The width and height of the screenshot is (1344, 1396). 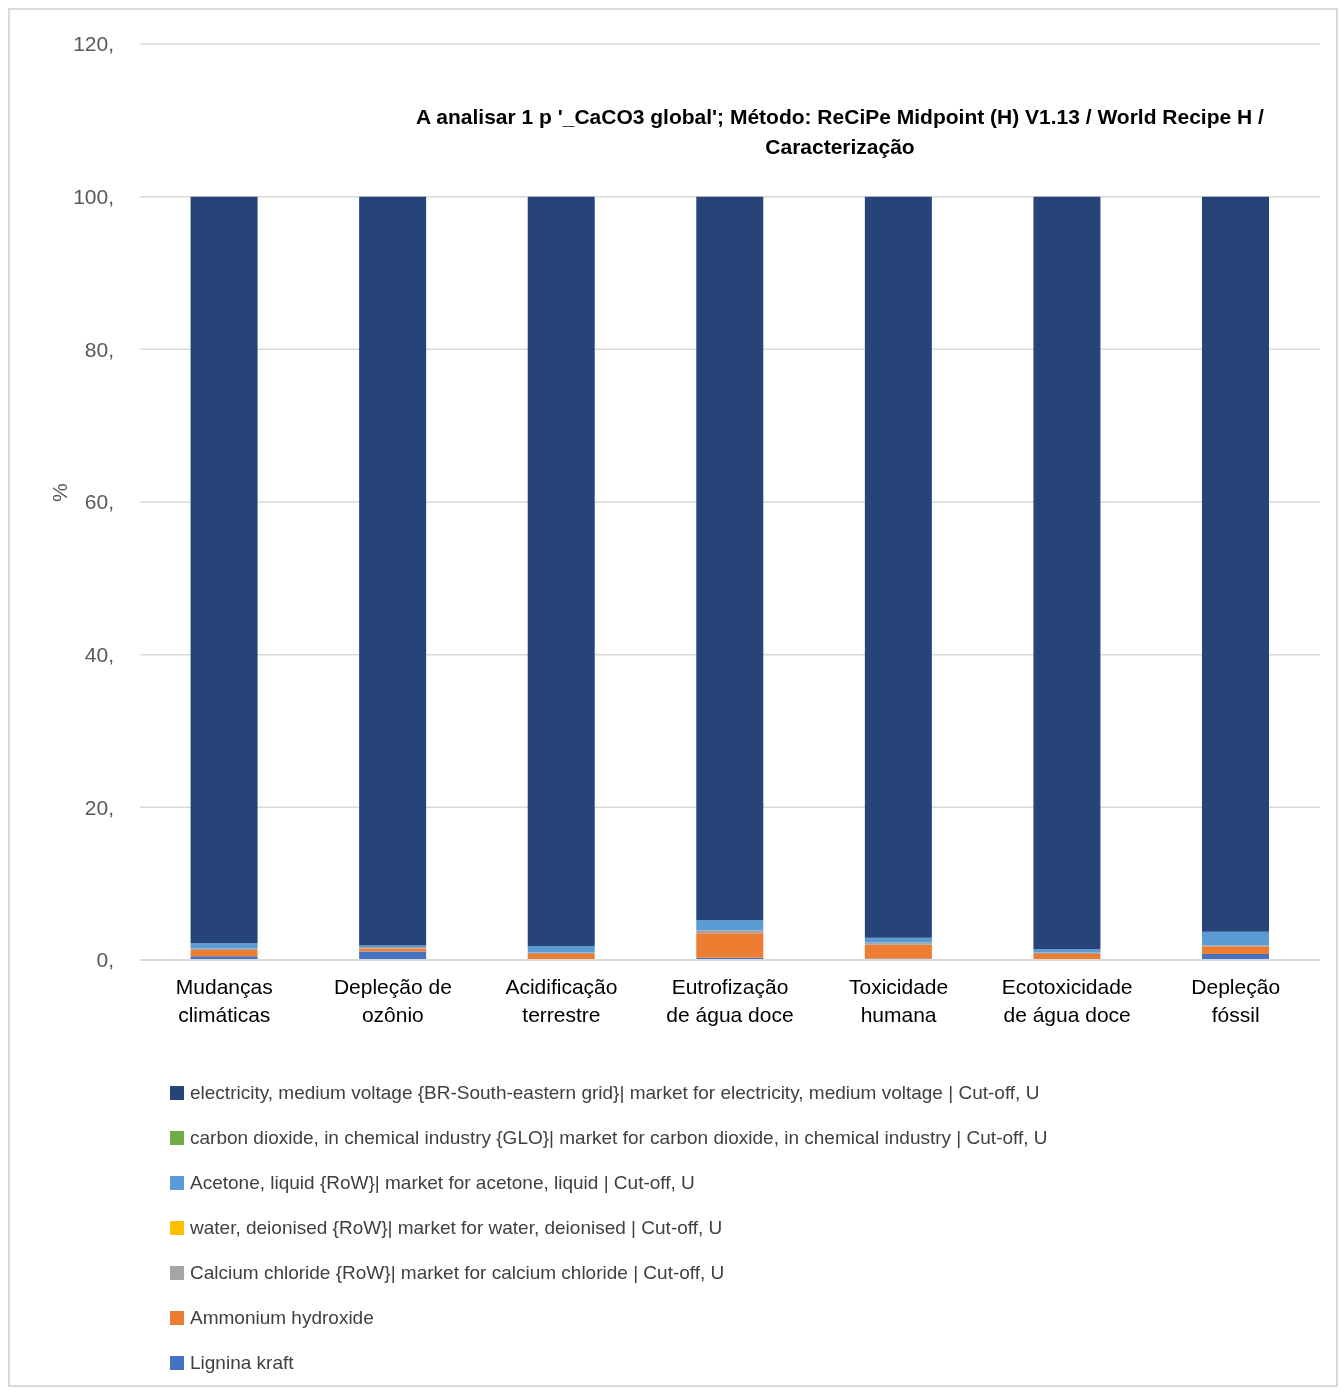 What do you see at coordinates (898, 1000) in the screenshot?
I see `x-tick-label: Toxicidade humana` at bounding box center [898, 1000].